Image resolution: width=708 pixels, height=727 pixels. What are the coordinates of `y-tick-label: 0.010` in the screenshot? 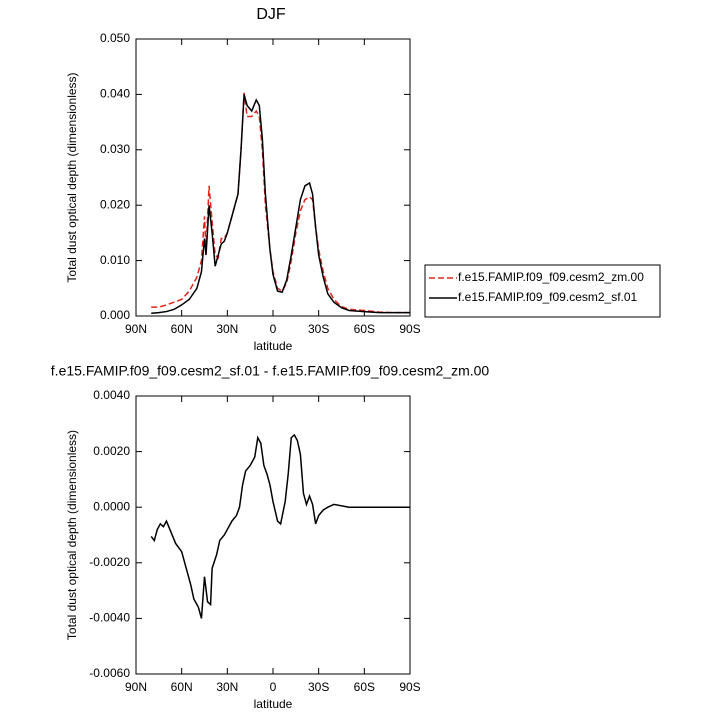 It's located at (115, 260).